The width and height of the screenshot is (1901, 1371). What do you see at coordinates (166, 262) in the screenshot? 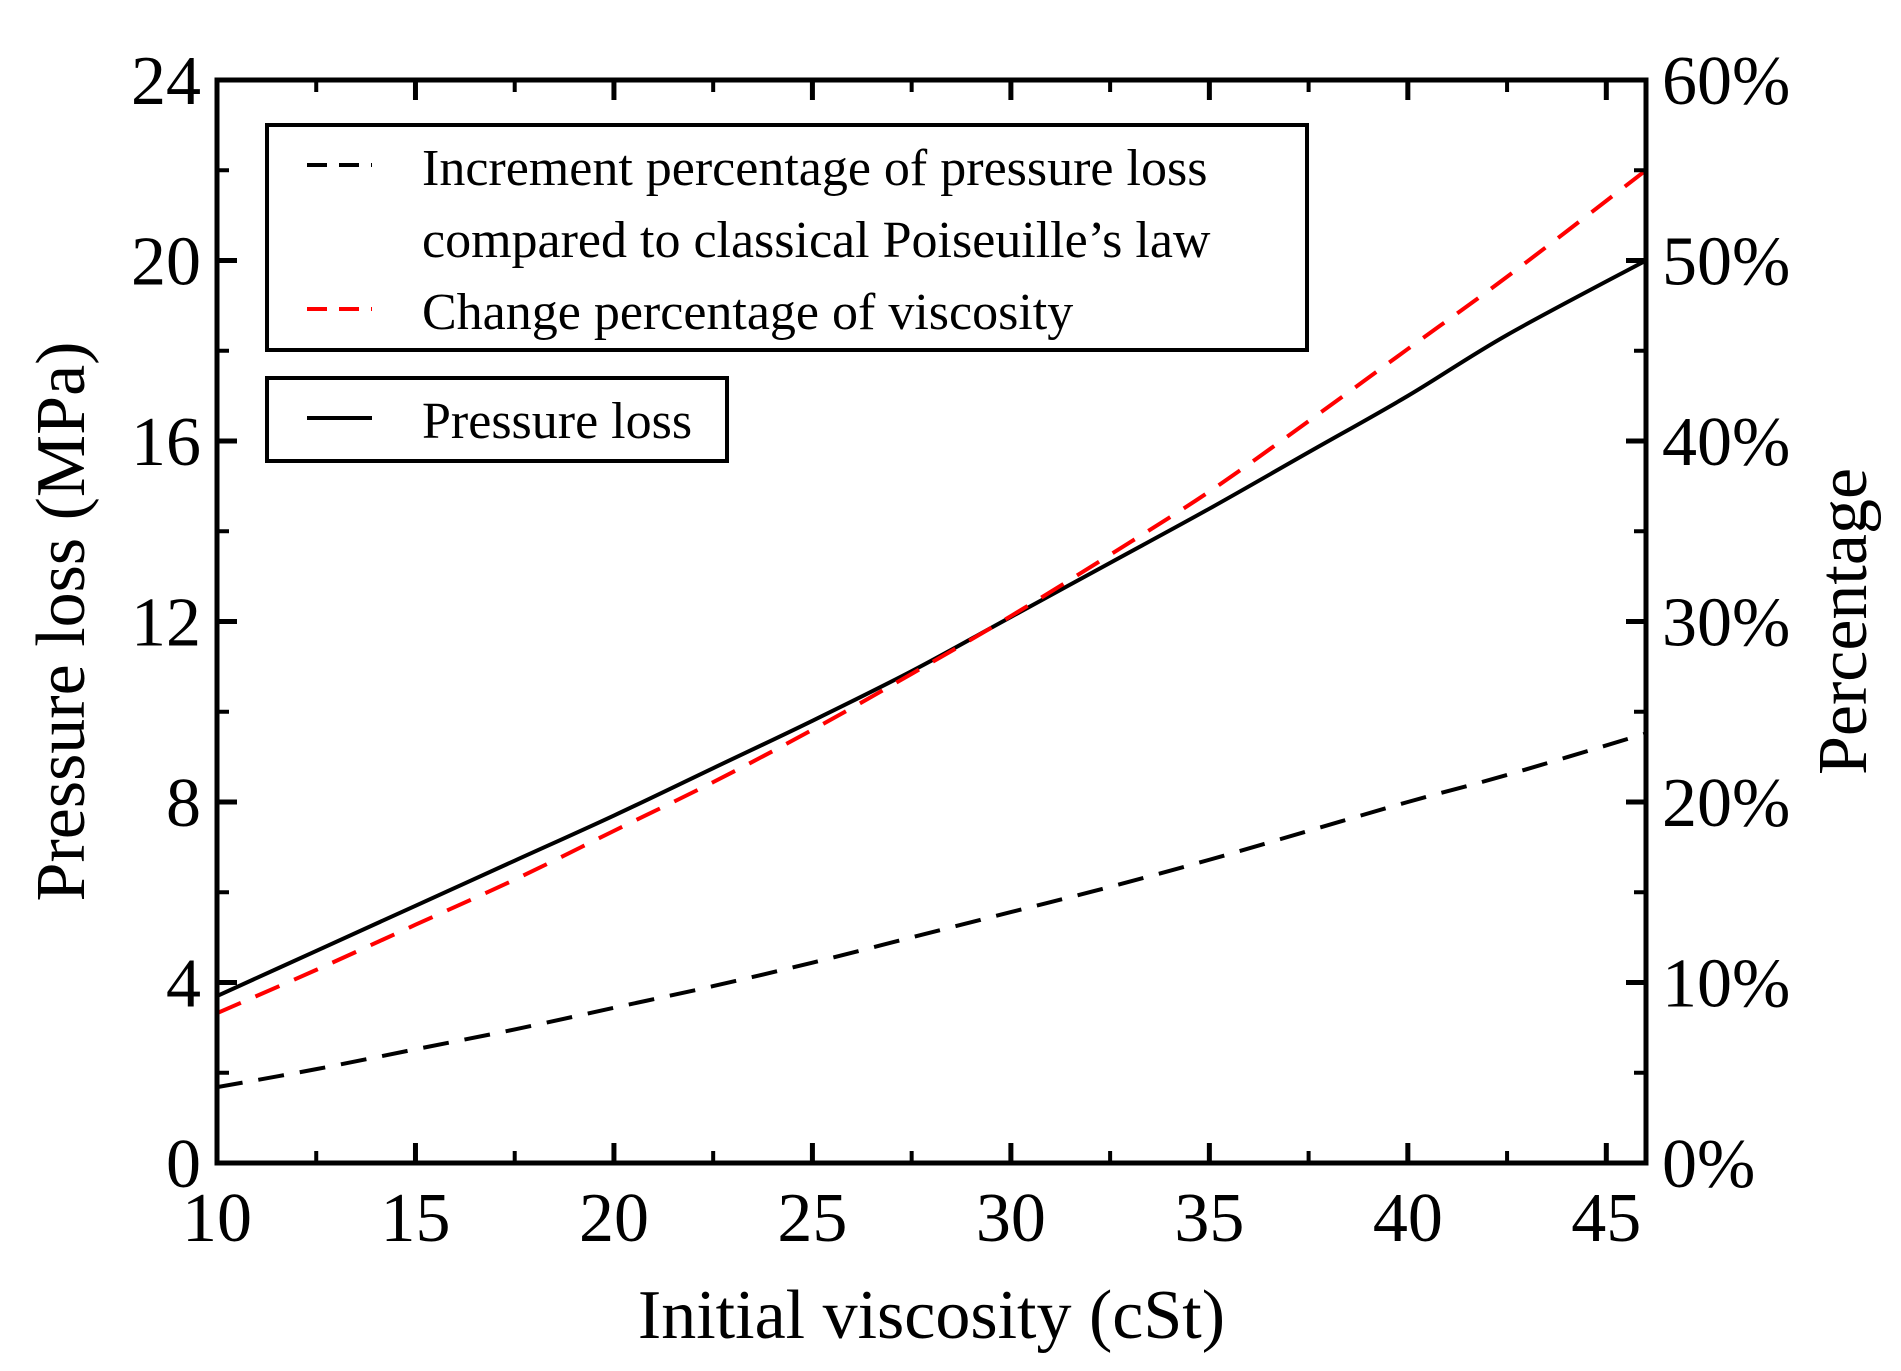
I see `y-tick-label-left: 20` at bounding box center [166, 262].